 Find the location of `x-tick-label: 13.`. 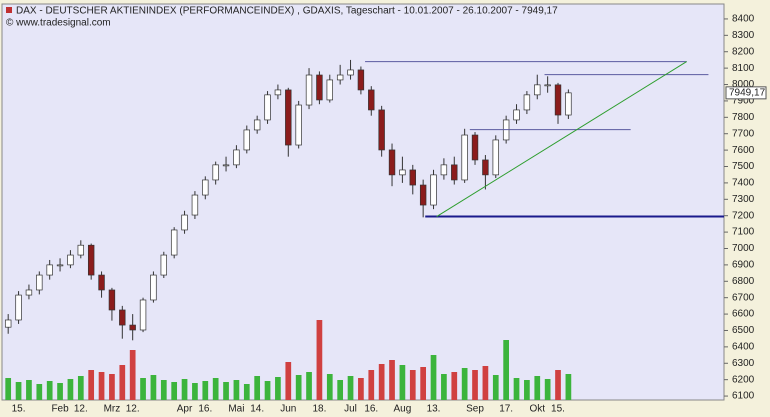

x-tick-label: 13. is located at coordinates (434, 409).